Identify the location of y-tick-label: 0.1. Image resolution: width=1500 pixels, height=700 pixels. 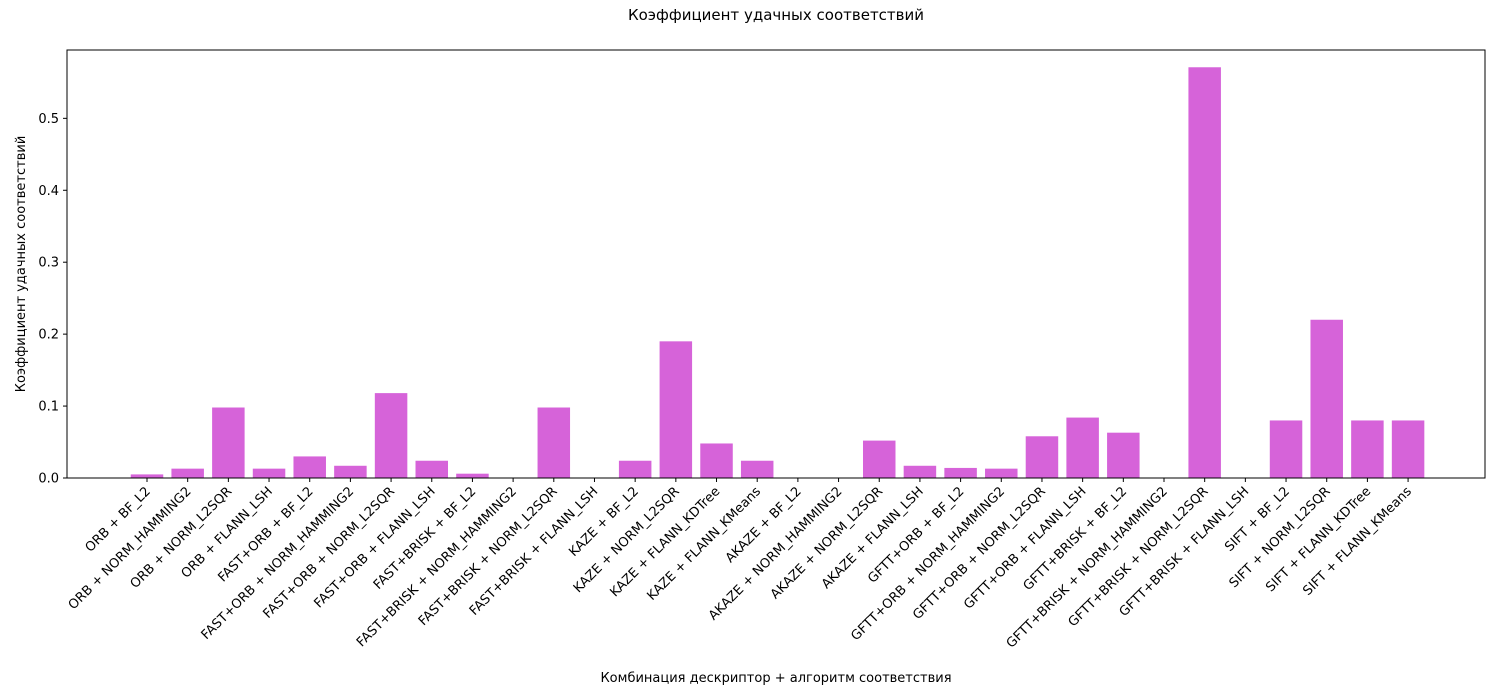
(48, 407).